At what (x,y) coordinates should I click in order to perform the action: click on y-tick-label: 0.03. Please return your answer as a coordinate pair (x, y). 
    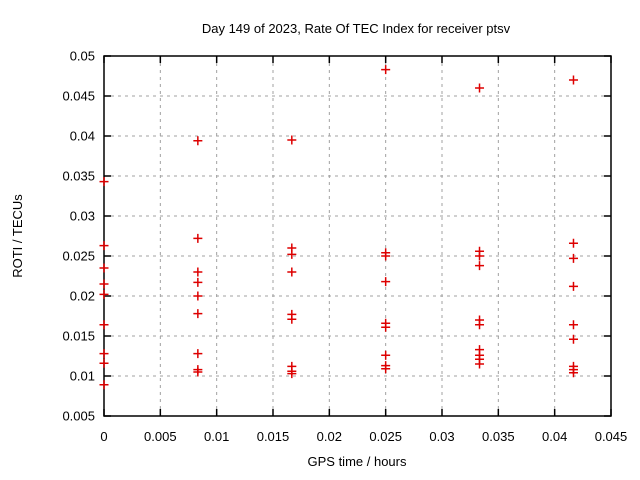
    Looking at the image, I should click on (82, 216).